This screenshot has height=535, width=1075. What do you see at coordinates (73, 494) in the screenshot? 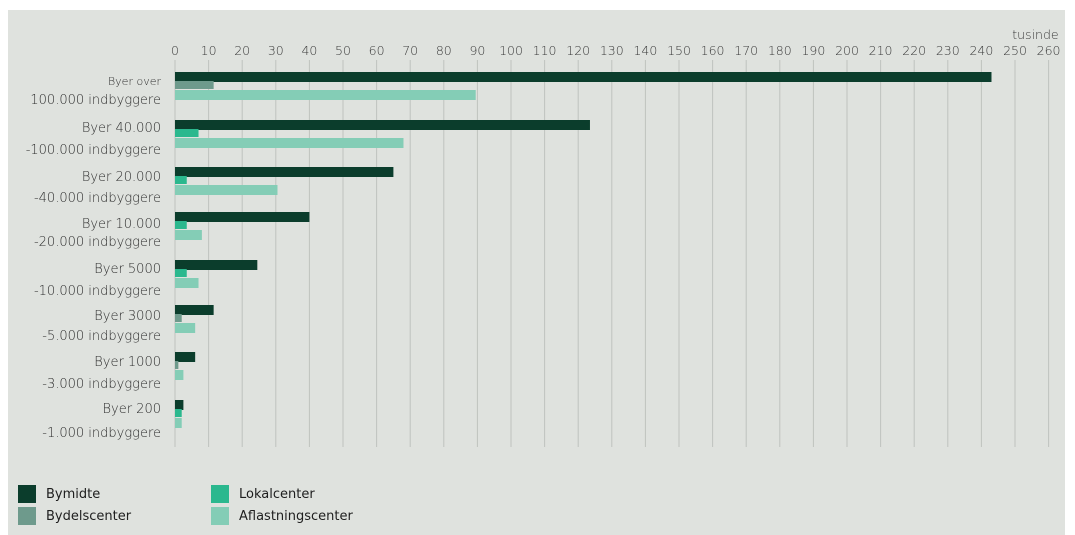
I see `legend-label: Bymidte` at bounding box center [73, 494].